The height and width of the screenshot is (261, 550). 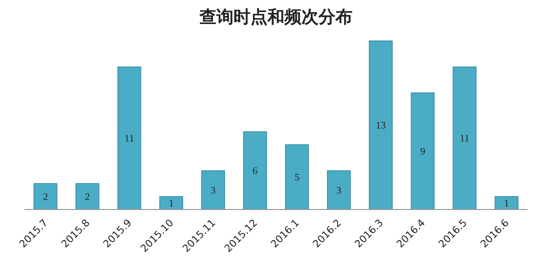 I want to click on data-label: 6, so click(x=255, y=172).